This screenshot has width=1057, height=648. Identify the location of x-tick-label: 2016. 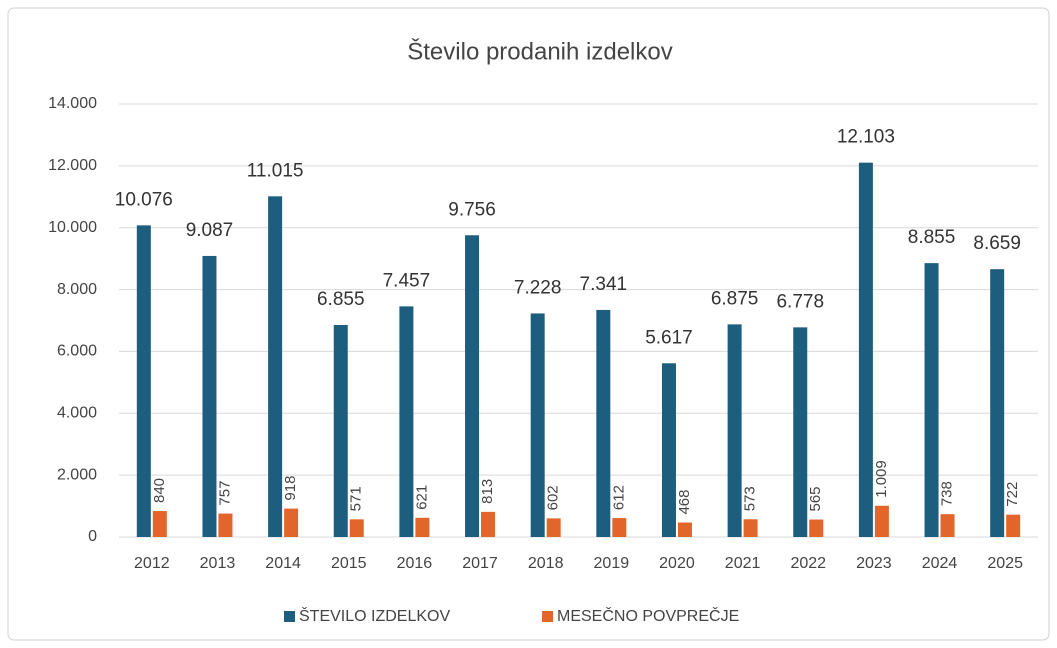
(415, 563).